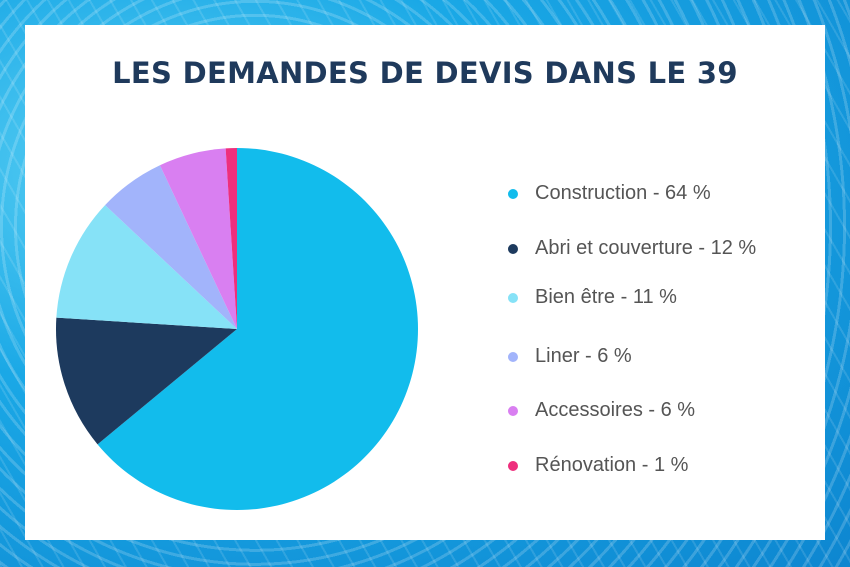 The width and height of the screenshot is (850, 567). Describe the element at coordinates (623, 193) in the screenshot. I see `legend-label: Construction - 64 %` at that location.